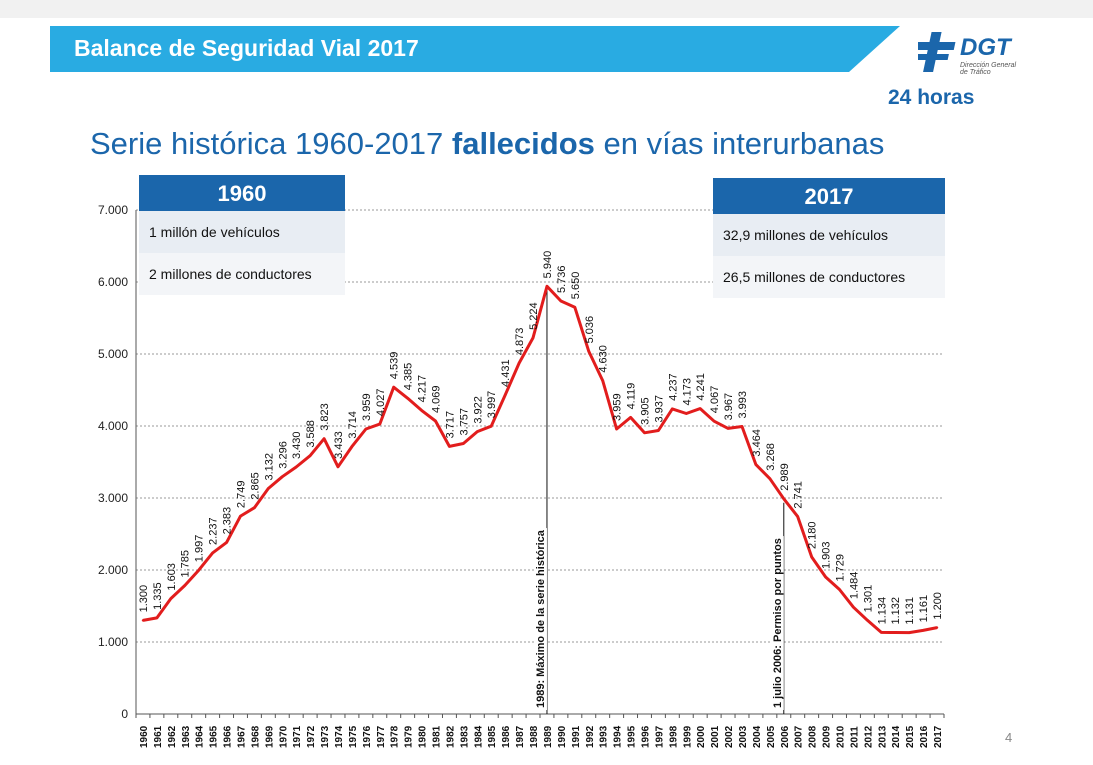 This screenshot has height=765, width=1093. I want to click on data-label: 4.217, so click(423, 389).